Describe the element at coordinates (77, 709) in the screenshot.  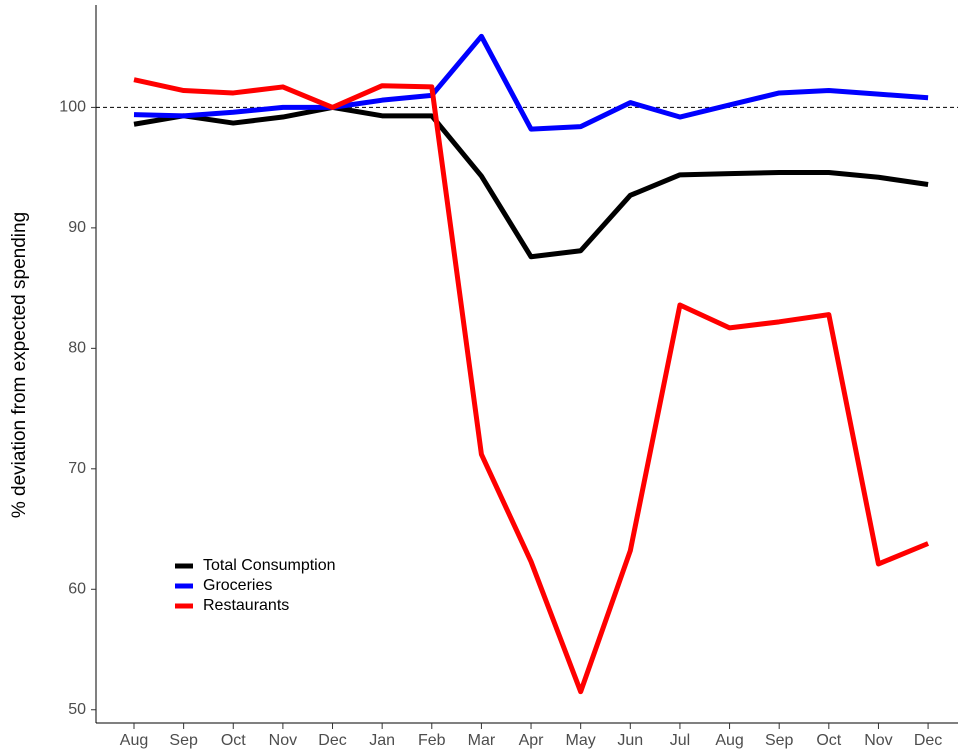
I see `y-tick-label: 50` at that location.